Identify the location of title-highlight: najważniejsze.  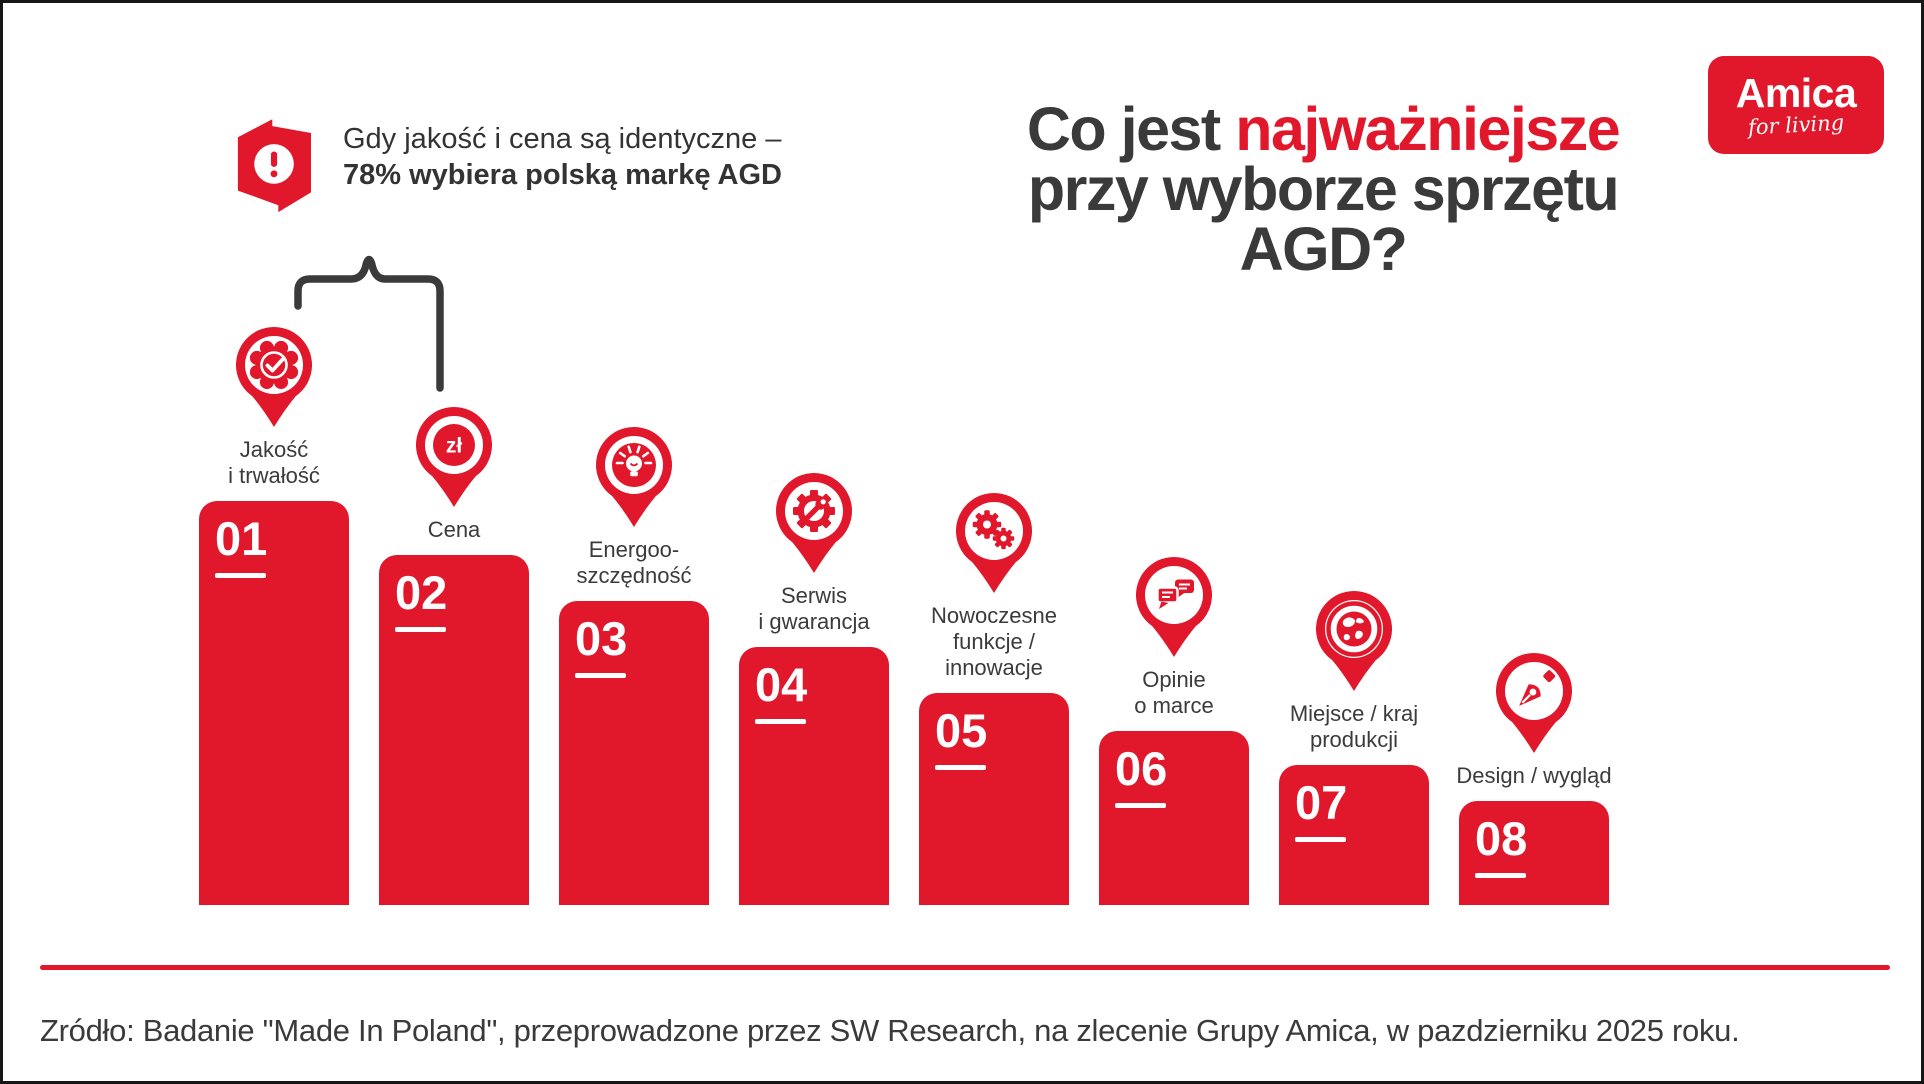
(1427, 129).